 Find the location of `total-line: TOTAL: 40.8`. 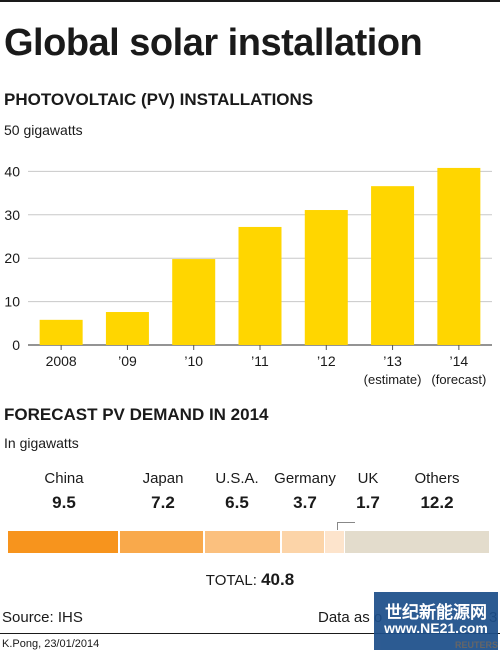

total-line: TOTAL: 40.8 is located at coordinates (250, 580).